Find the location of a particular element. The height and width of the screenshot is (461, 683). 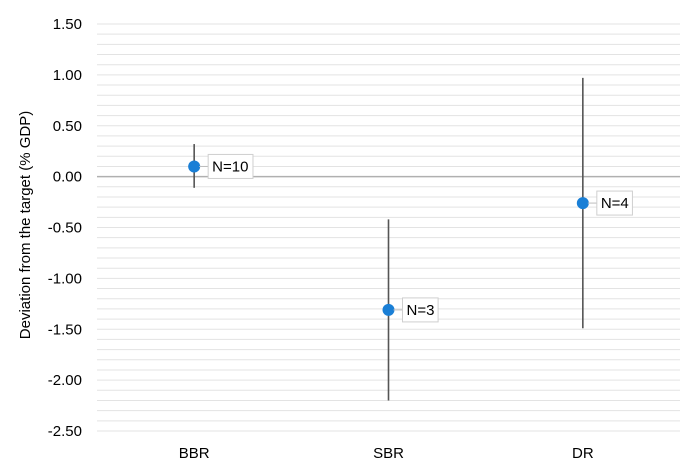

y-tick-label: 0.00 is located at coordinates (67, 177).